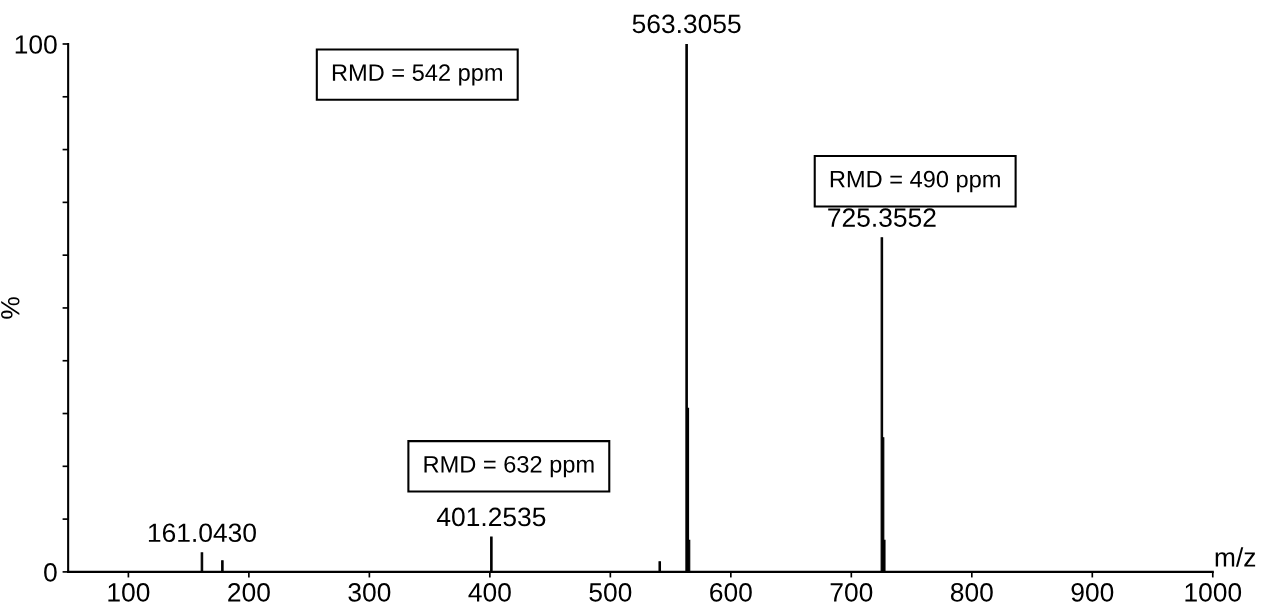 This screenshot has height=611, width=1262. Describe the element at coordinates (731, 592) in the screenshot. I see `x-tick-label: 600` at that location.